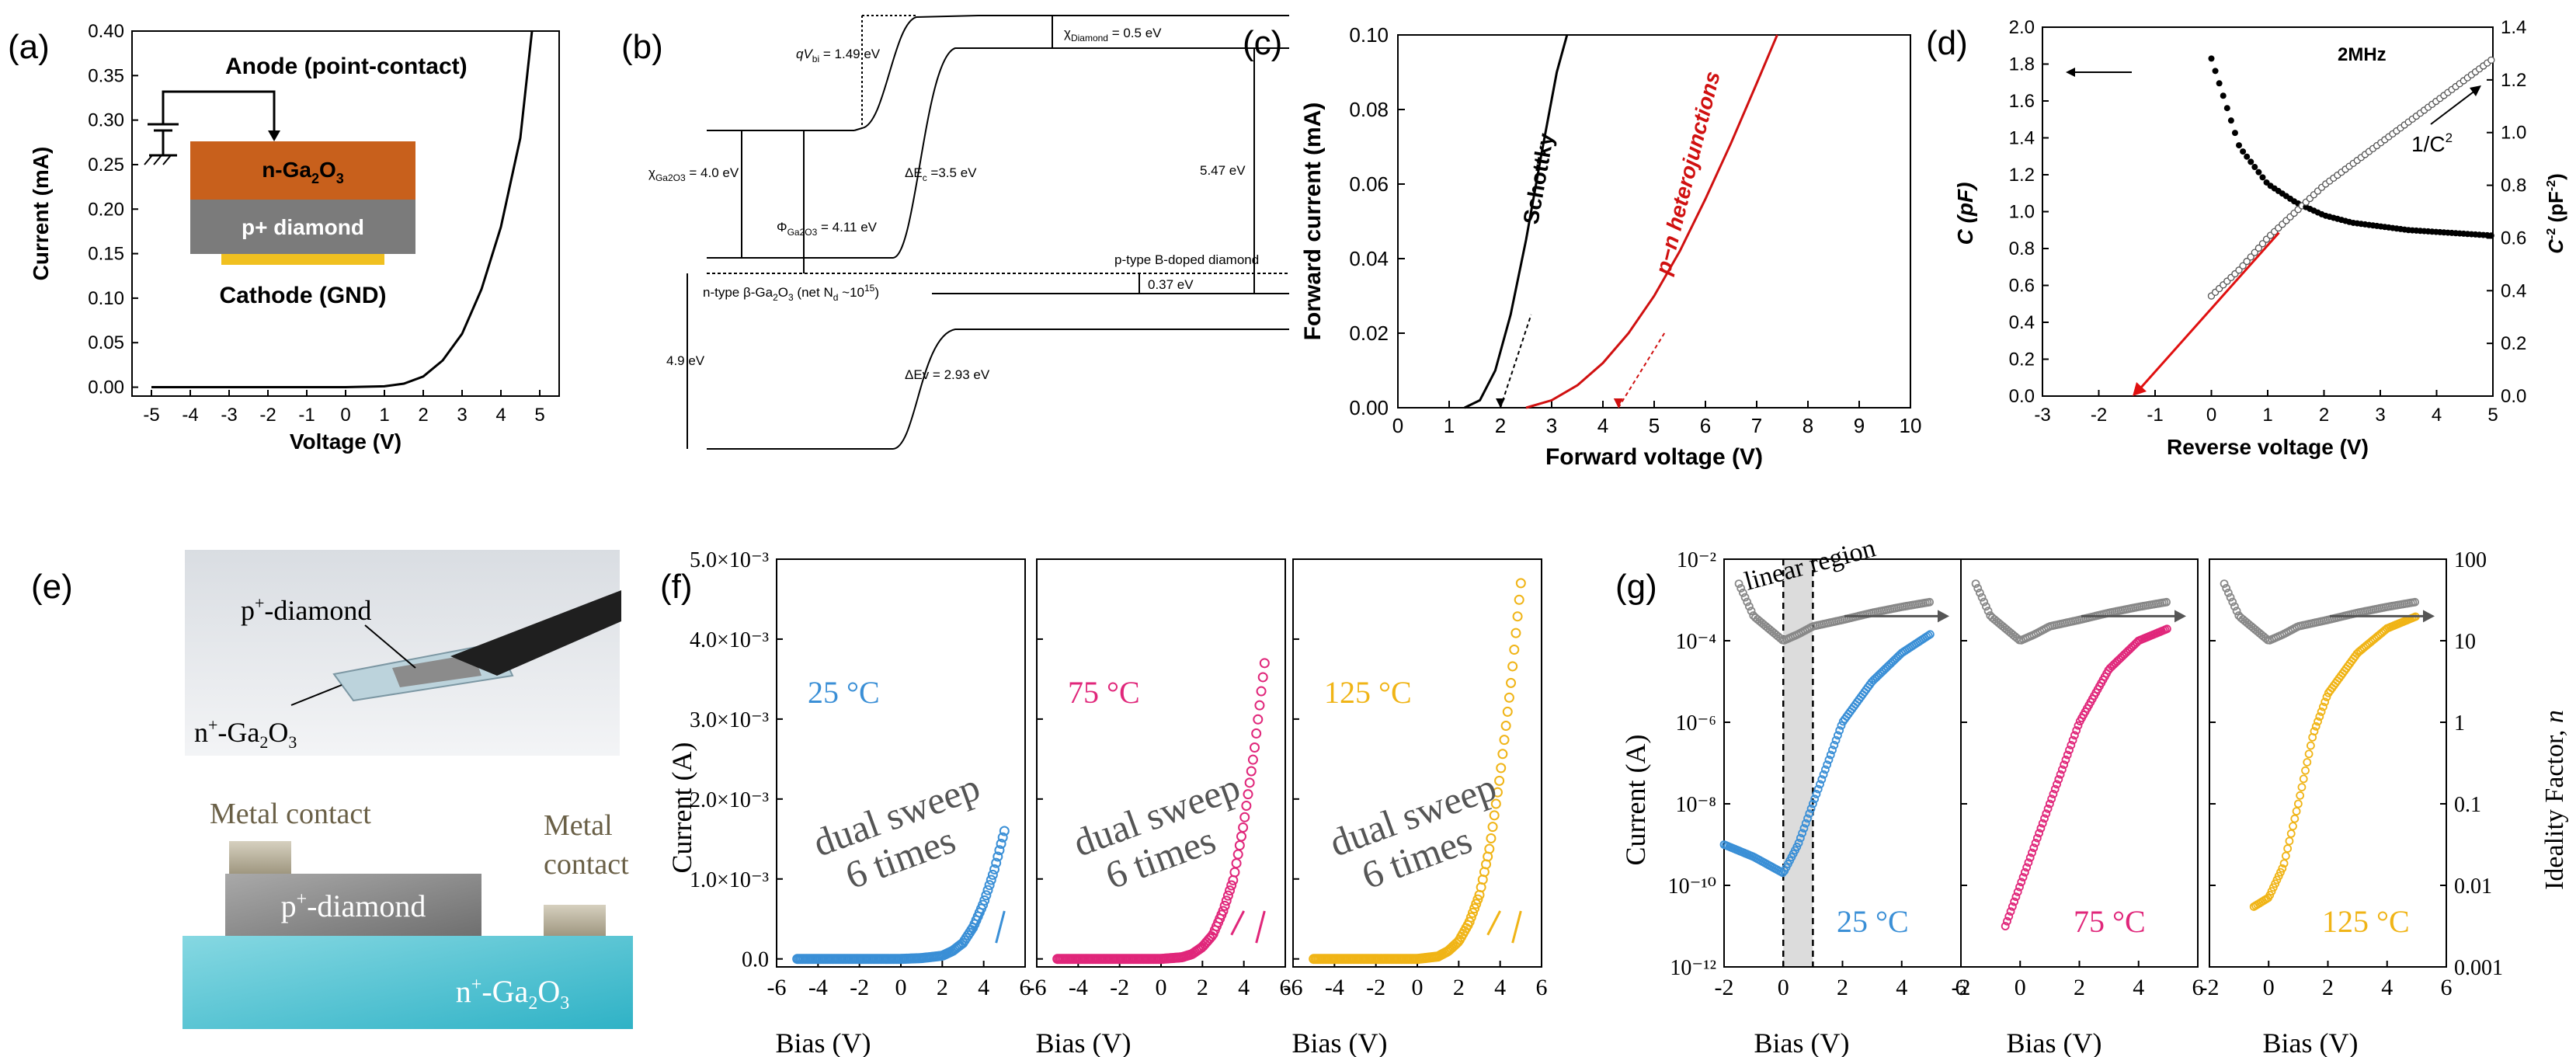  I want to click on schematic-ga2o3, so click(408, 983).